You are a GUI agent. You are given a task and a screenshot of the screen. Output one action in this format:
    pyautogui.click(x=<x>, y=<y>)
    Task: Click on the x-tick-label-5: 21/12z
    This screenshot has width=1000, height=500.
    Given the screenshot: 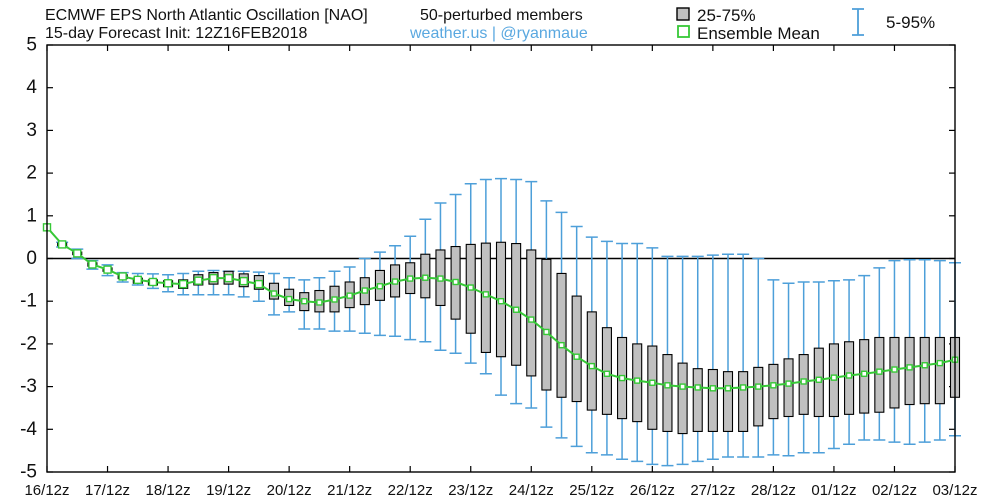 What is the action you would take?
    pyautogui.click(x=349, y=490)
    